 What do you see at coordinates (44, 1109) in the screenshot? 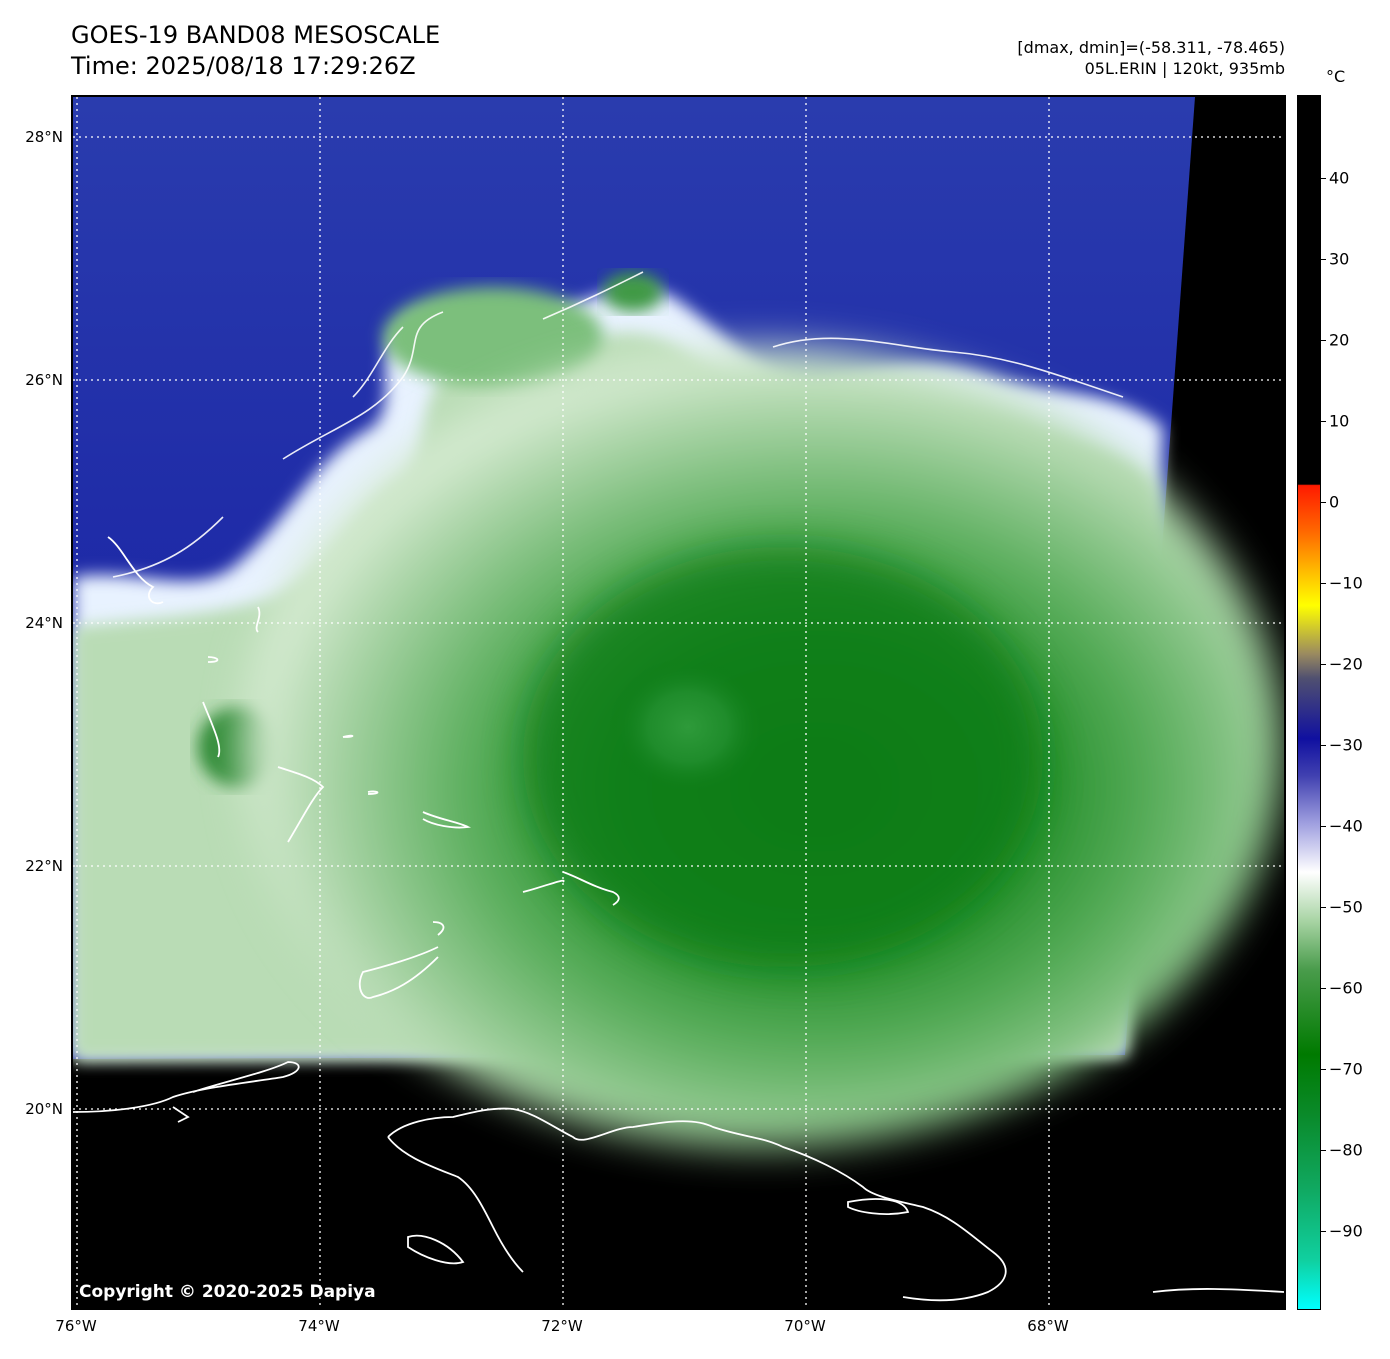
I see `lat-label-20n: 20°N` at bounding box center [44, 1109].